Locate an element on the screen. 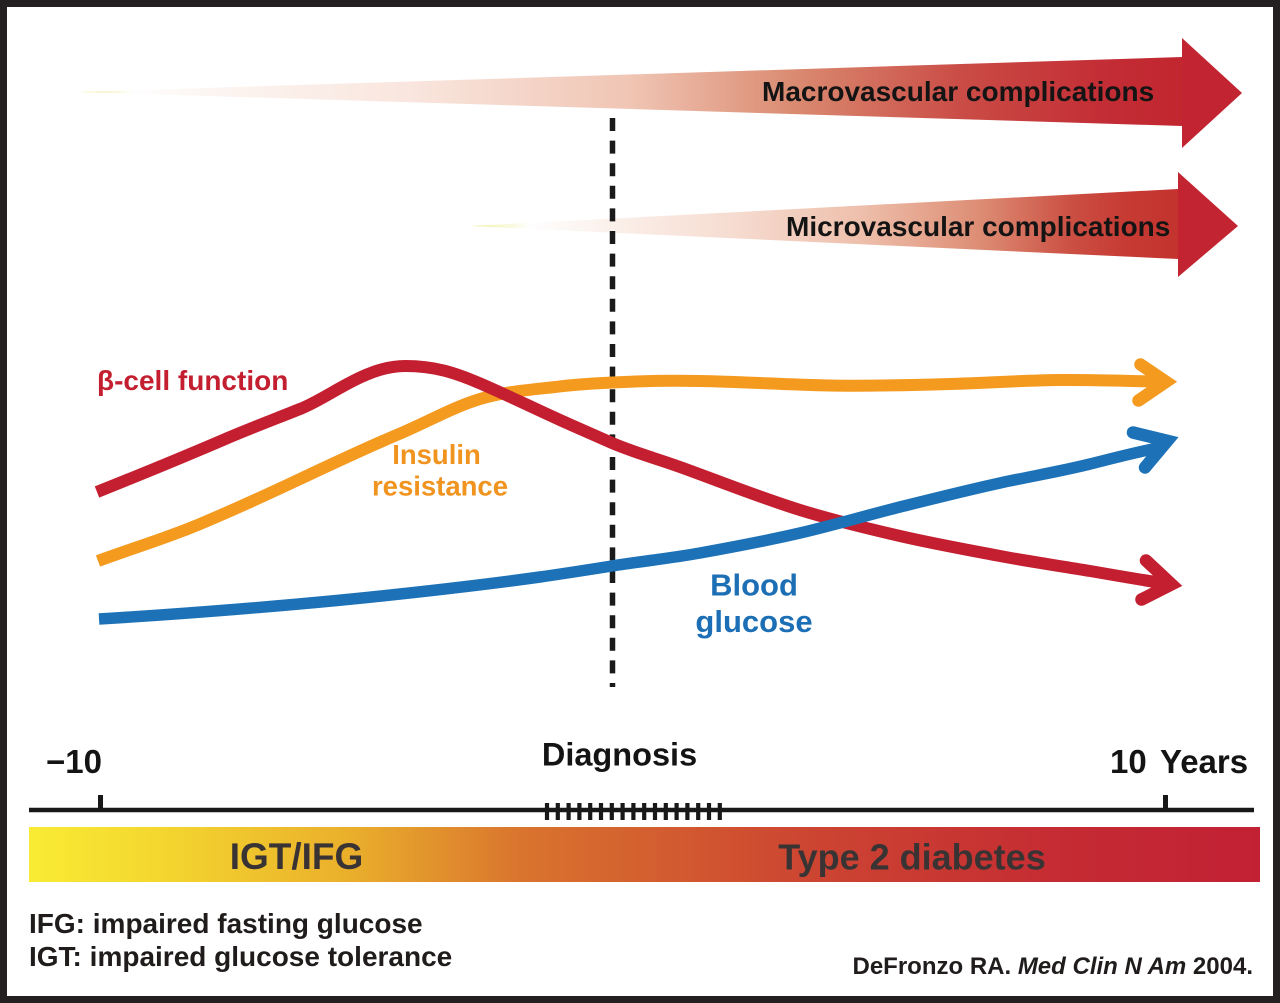 The image size is (1280, 1003). svg-text: glucose is located at coordinates (753, 621).